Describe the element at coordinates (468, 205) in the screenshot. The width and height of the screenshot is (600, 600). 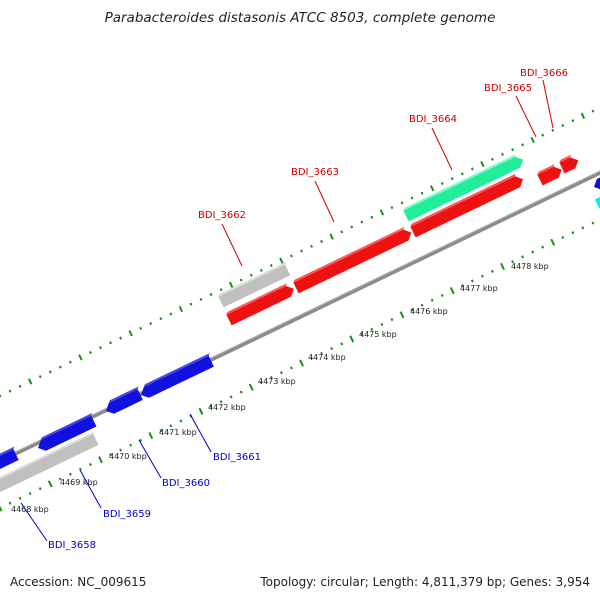
I see `gene-arrow-forward-b` at that location.